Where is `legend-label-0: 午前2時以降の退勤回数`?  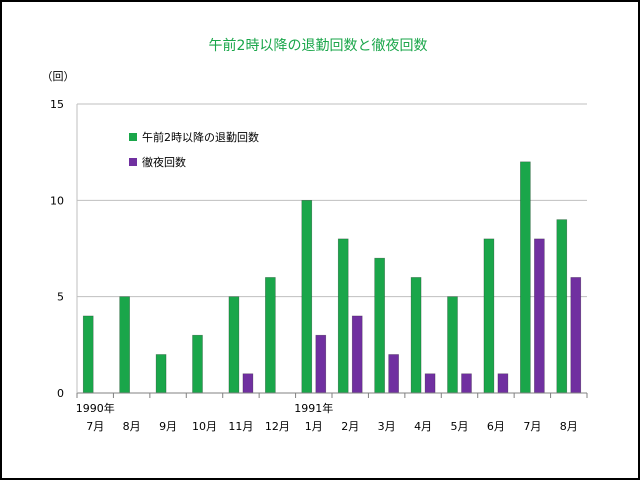 legend-label-0: 午前2時以降の退勤回数 is located at coordinates (200, 137).